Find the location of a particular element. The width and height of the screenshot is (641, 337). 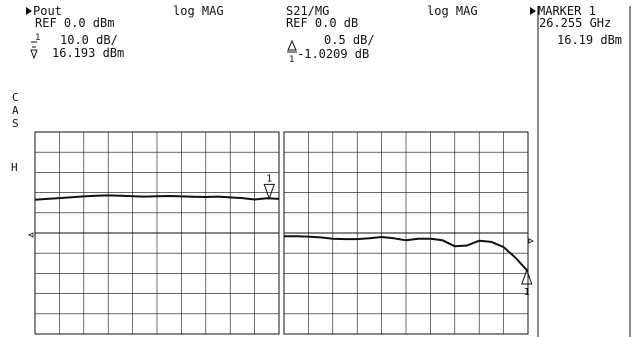

marker-panel-arrow-icon is located at coordinates (533, 11).